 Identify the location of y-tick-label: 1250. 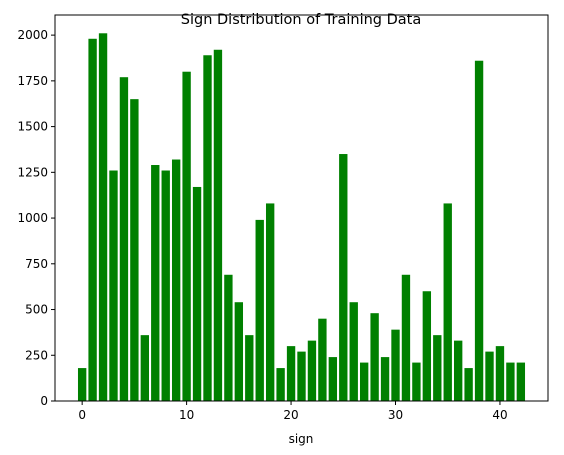
(32, 172).